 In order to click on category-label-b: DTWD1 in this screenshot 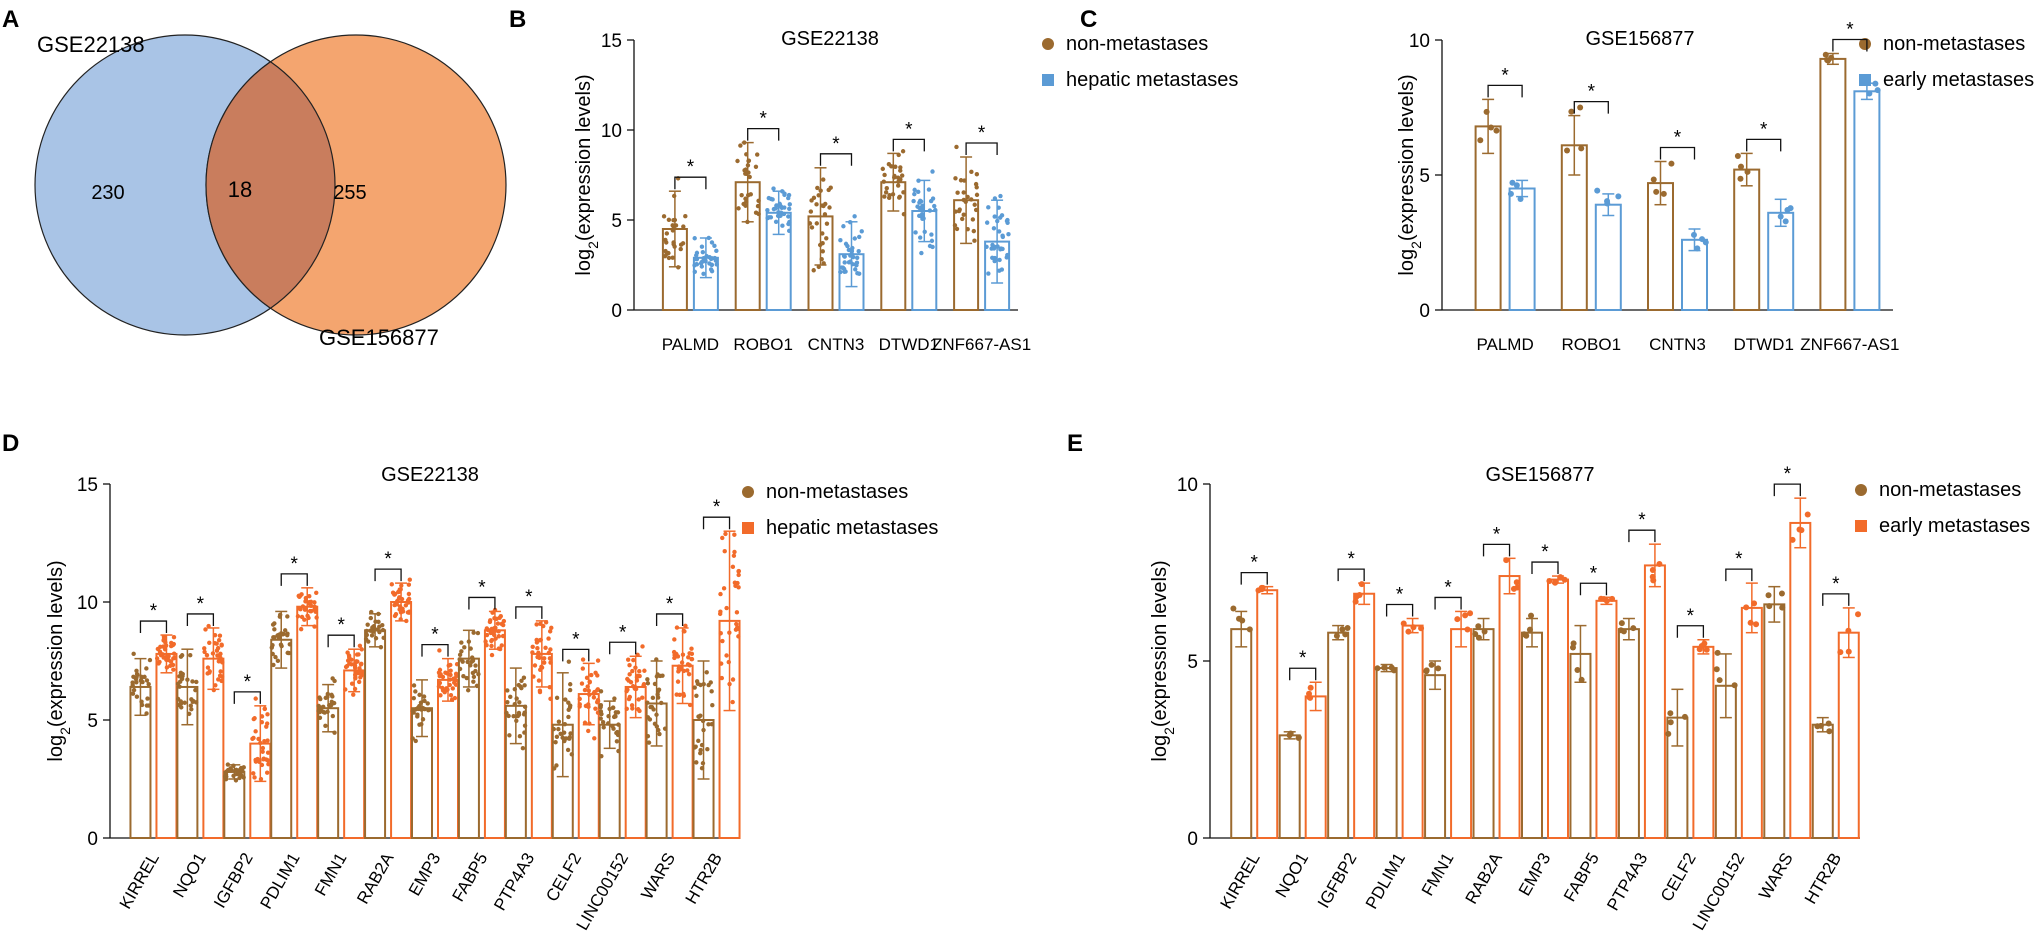, I will do `click(909, 344)`.